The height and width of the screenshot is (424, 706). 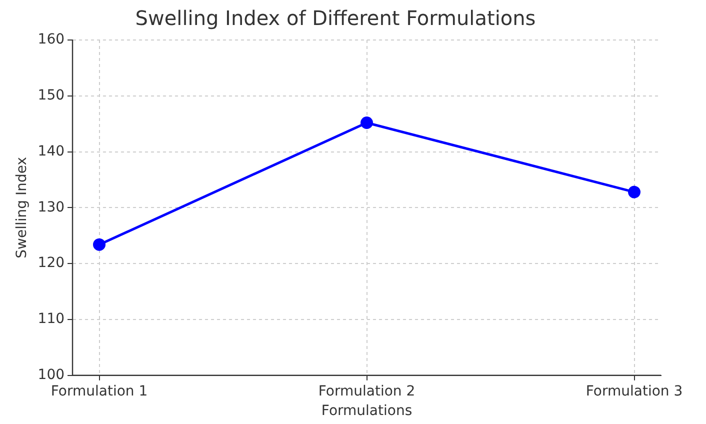 What do you see at coordinates (51, 207) in the screenshot?
I see `y-tick-label: 130` at bounding box center [51, 207].